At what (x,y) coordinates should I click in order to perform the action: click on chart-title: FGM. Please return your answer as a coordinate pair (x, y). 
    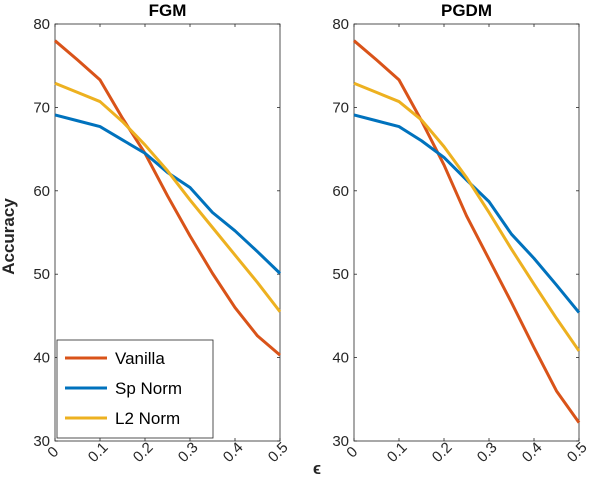
    Looking at the image, I should click on (168, 10).